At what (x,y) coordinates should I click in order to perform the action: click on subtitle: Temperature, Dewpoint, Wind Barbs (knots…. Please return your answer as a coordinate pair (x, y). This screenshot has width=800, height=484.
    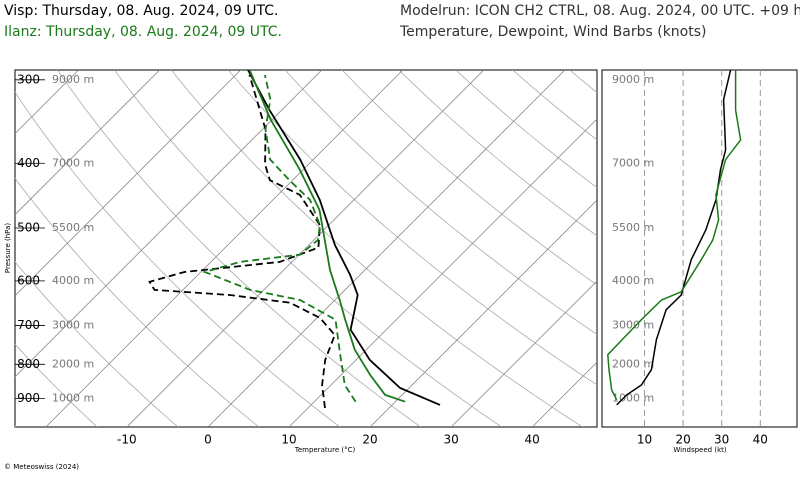
    Looking at the image, I should click on (553, 32).